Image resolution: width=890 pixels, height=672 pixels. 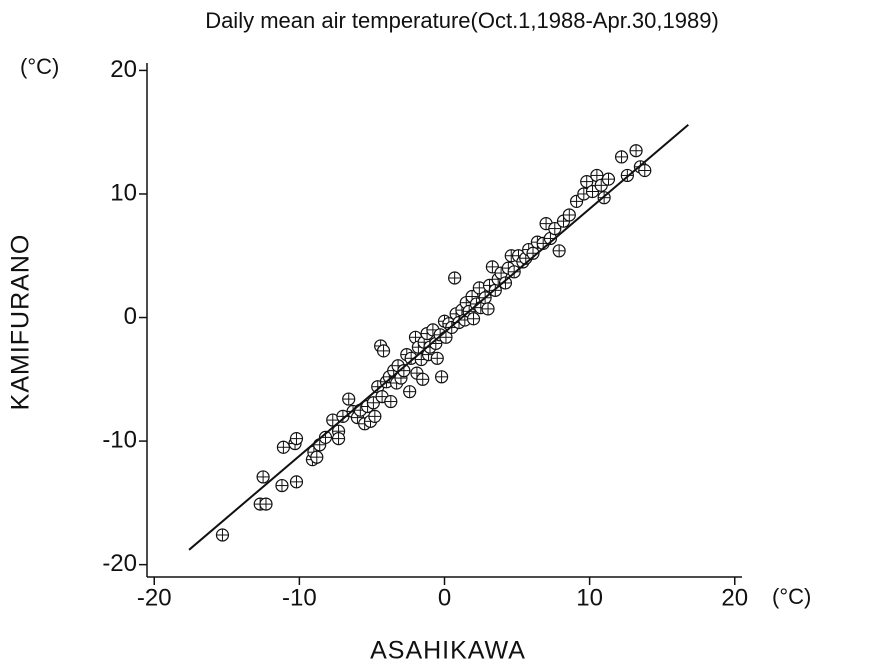 What do you see at coordinates (154, 597) in the screenshot?
I see `x-tick-label: -20` at bounding box center [154, 597].